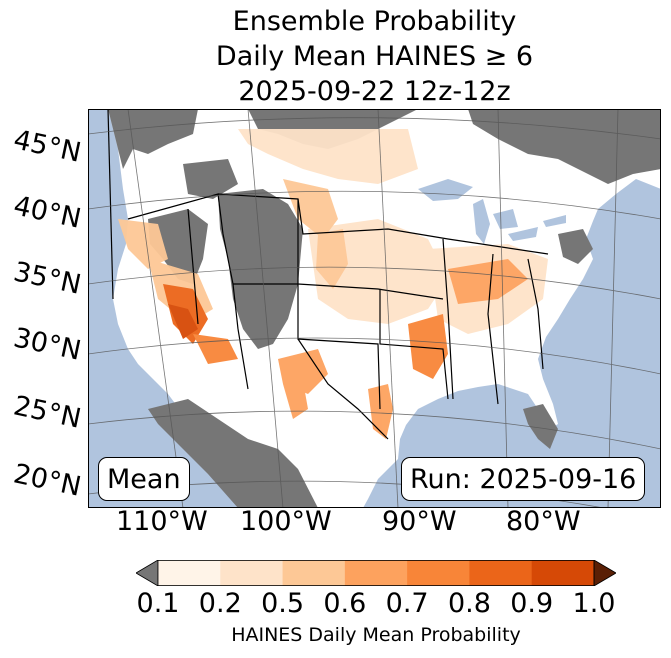 This screenshot has width=671, height=658. Describe the element at coordinates (374, 21) in the screenshot. I see `title-line-1: Ensemble Probability` at that location.